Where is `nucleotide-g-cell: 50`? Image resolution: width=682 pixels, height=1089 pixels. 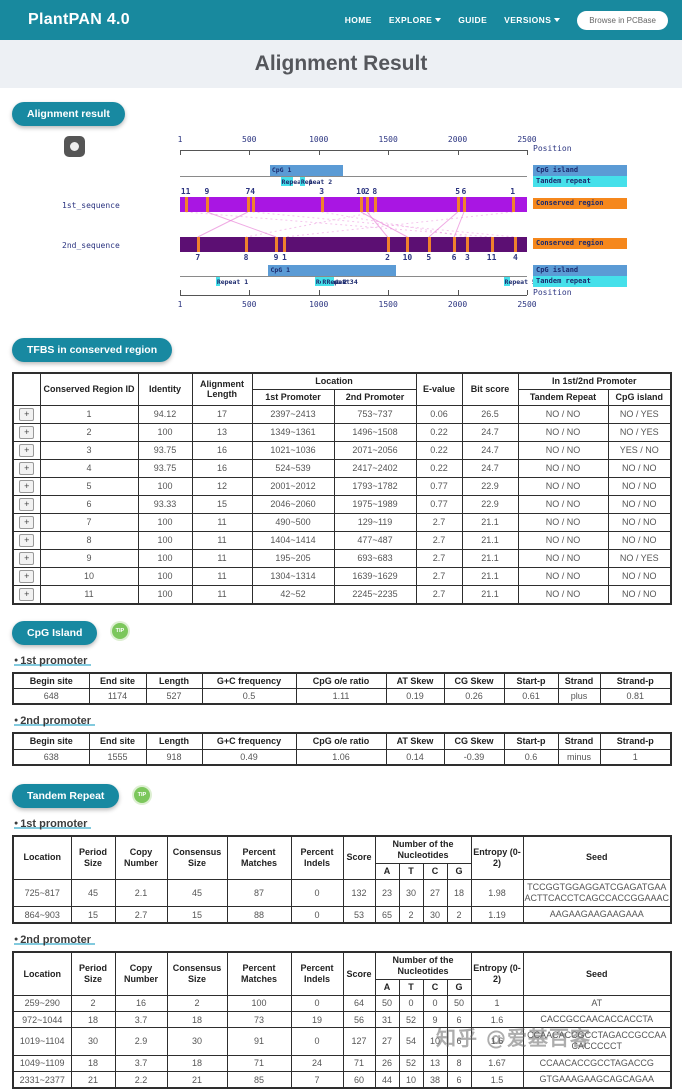 nucleotide-g-cell: 50 is located at coordinates (459, 1003).